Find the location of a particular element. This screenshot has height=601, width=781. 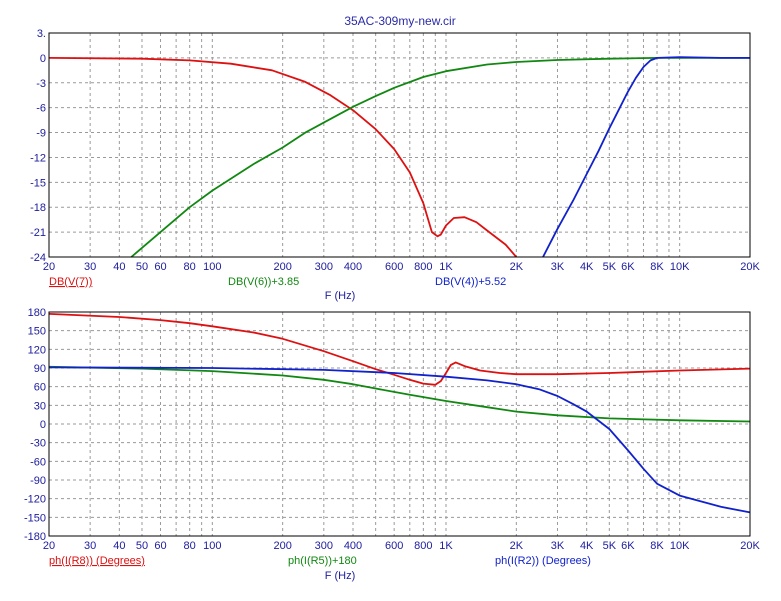

y-tick-label: -15 is located at coordinates (38, 183).